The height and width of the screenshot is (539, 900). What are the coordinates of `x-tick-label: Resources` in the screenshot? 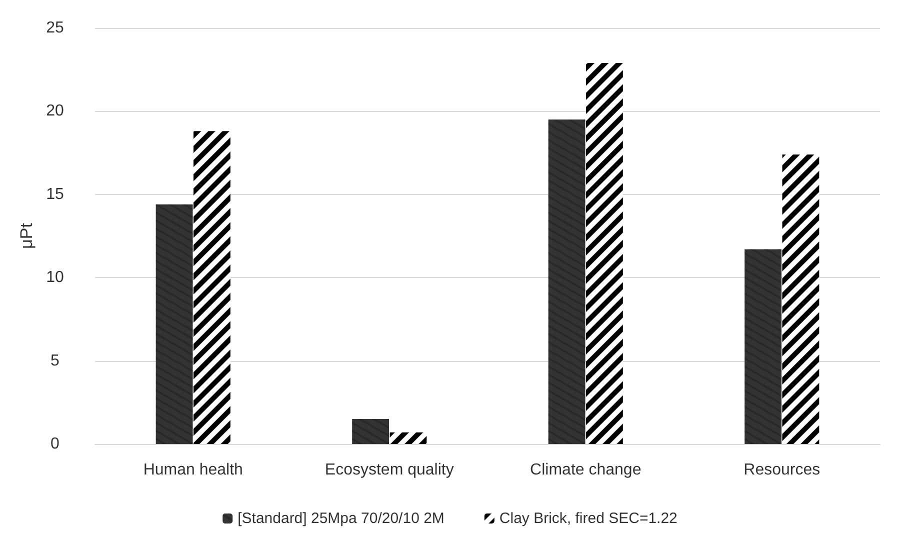 It's located at (782, 470).